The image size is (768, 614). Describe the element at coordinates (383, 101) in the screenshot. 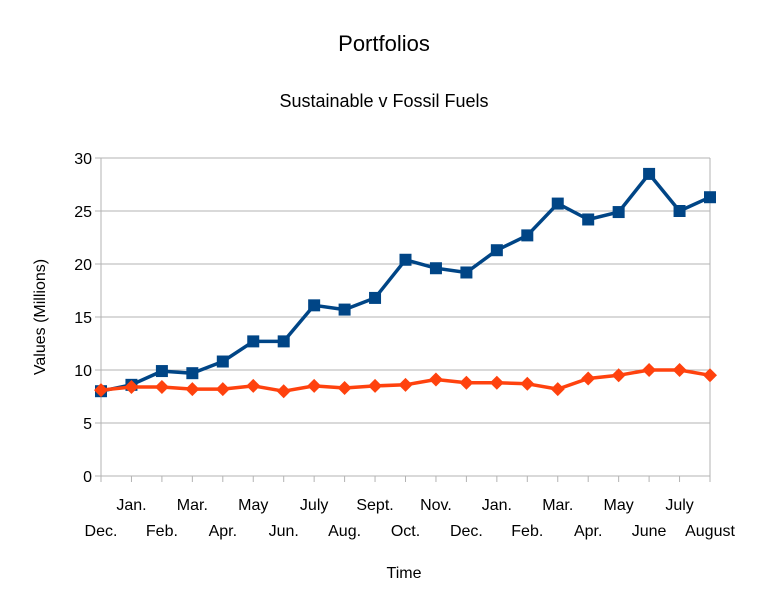

I see `chart-subtitle: Sustainable v Fossil Fuels` at that location.